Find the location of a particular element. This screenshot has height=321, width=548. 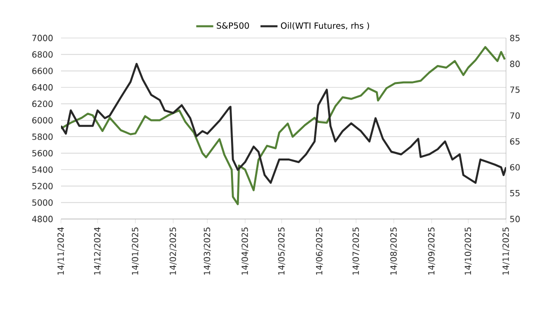

x-tick-label: 14/03/2025 is located at coordinates (207, 251).